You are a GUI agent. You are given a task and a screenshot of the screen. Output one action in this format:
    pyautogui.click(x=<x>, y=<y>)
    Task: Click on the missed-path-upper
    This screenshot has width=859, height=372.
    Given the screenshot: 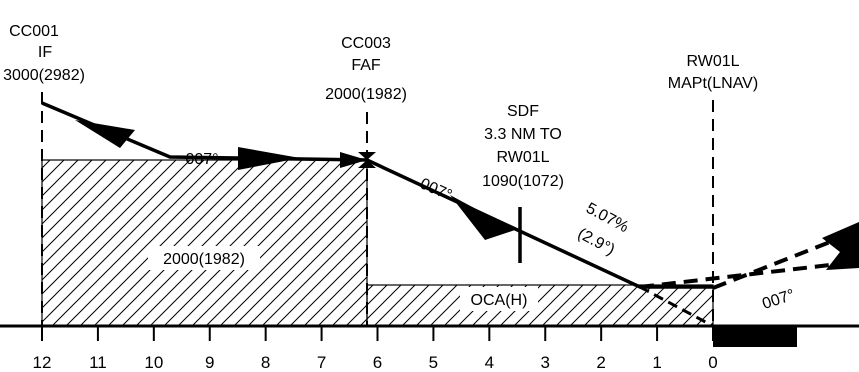 What is the action you would take?
    pyautogui.click(x=771, y=265)
    